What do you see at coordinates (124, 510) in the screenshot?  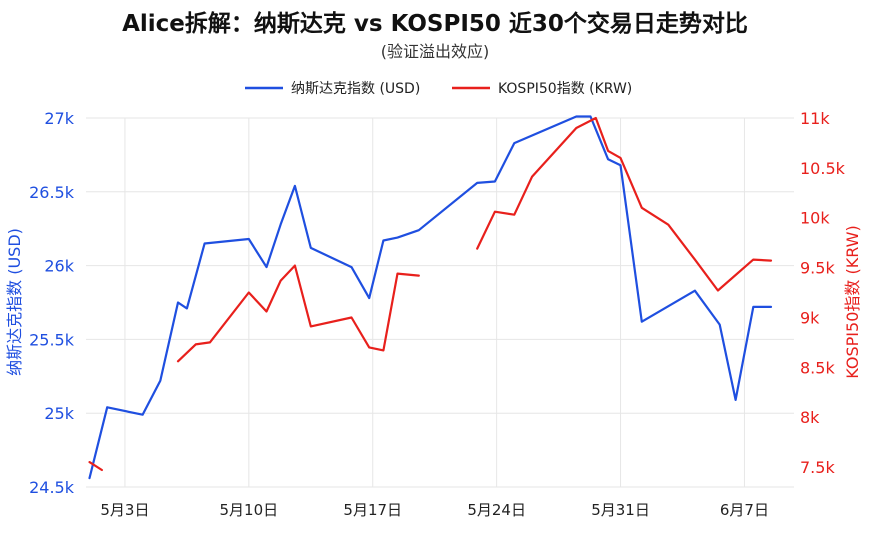 I see `x-tick-label: 5月3日` at bounding box center [124, 510].